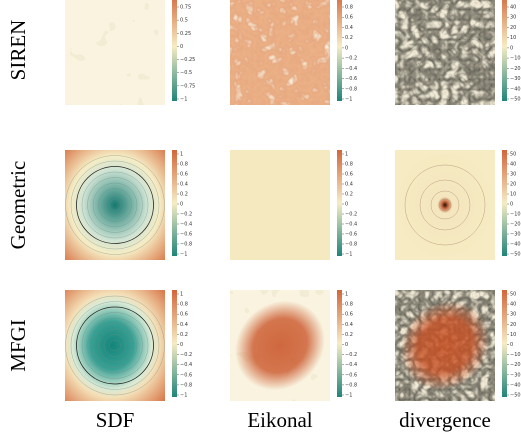 This screenshot has height=438, width=521. I want to click on column-label: Eikonal, so click(279, 420).